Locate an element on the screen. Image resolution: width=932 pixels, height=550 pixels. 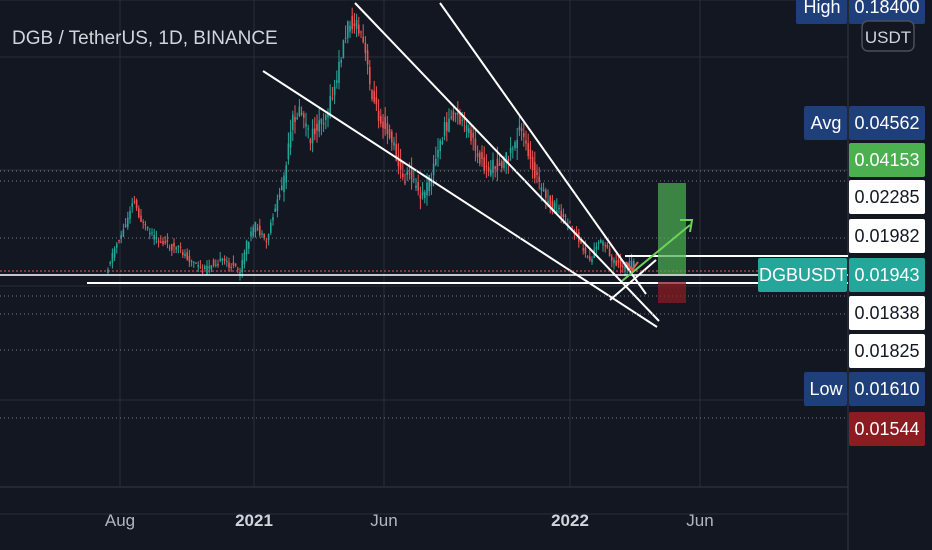
price-label-value: 0.04562 is located at coordinates (886, 123).